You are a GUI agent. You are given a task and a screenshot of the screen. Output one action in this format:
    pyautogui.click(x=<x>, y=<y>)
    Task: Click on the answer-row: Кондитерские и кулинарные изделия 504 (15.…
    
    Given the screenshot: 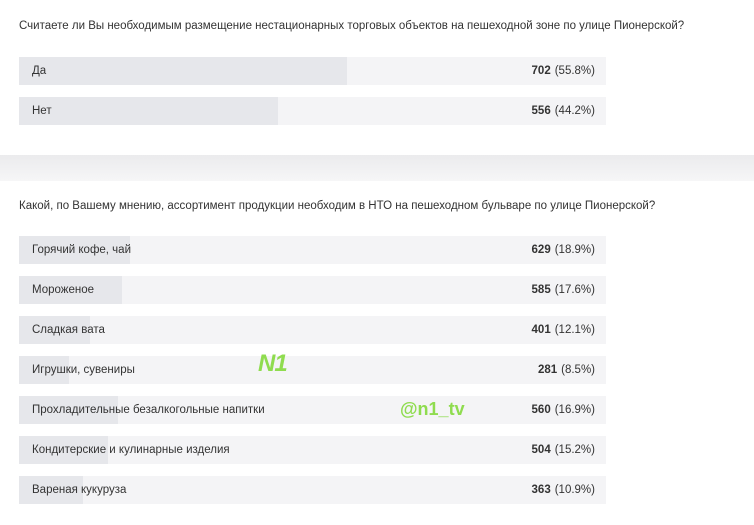 What is the action you would take?
    pyautogui.click(x=312, y=450)
    